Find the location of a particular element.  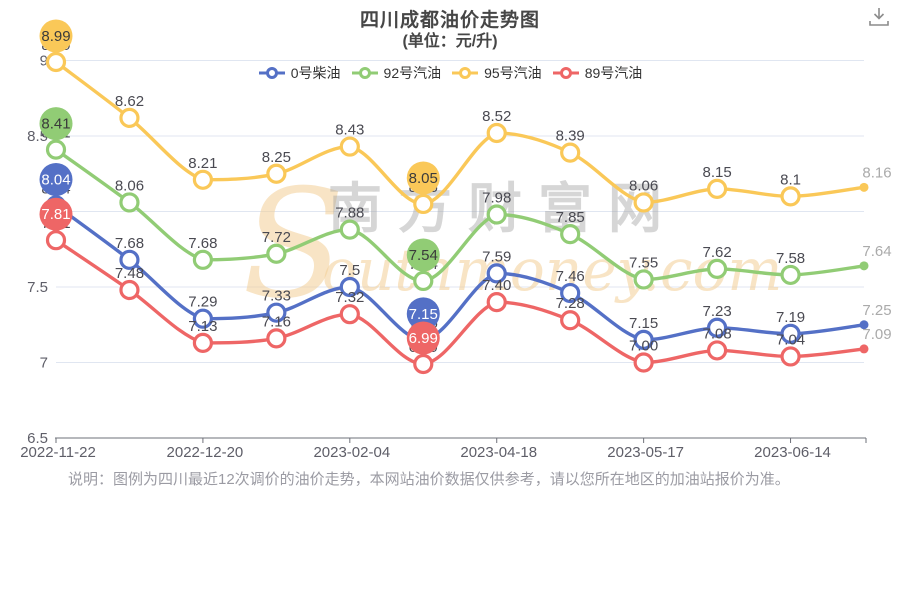

pin-label: 8.05 is located at coordinates (423, 178).